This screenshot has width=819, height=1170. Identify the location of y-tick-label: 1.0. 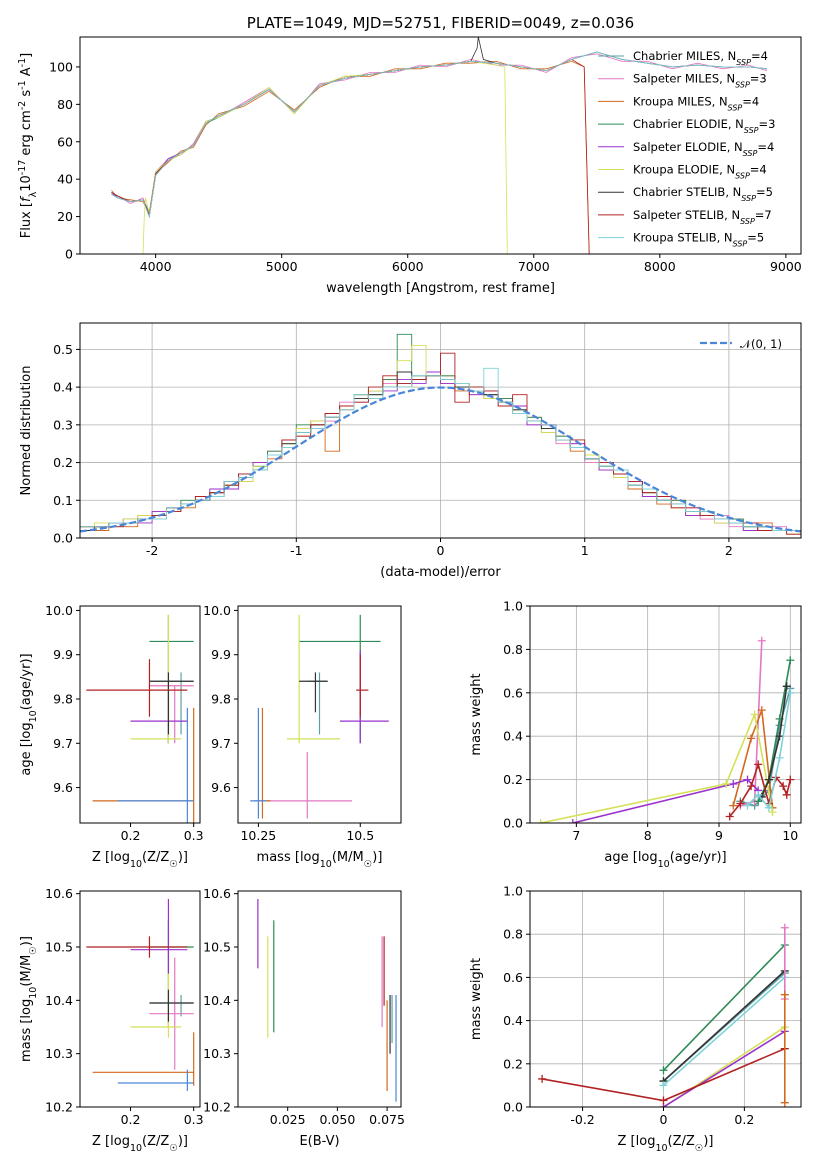
(513, 606).